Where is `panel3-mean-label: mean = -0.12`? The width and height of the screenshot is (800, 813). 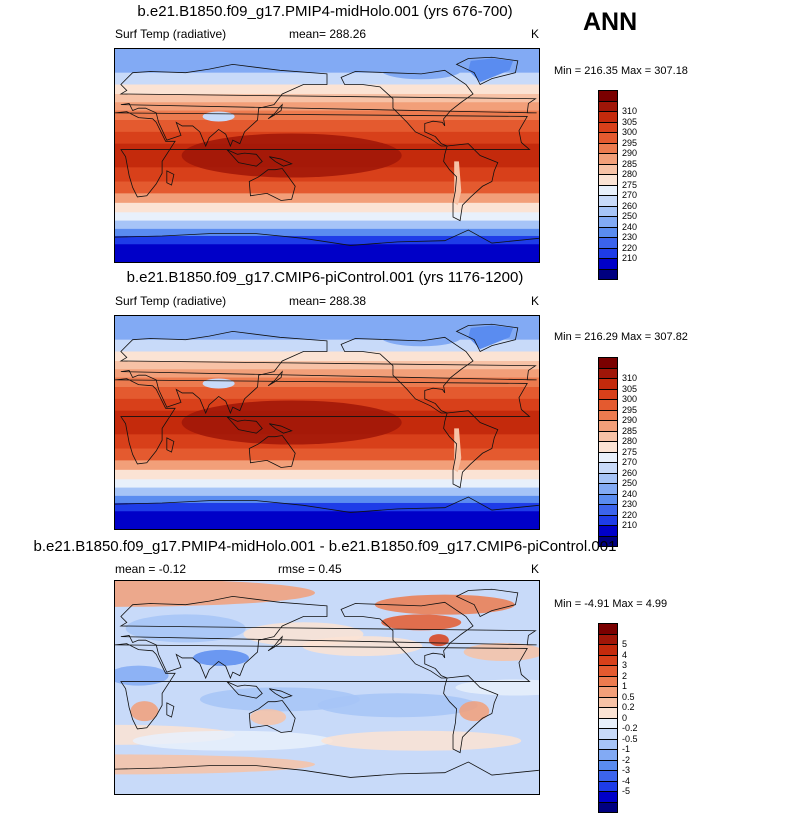 panel3-mean-label: mean = -0.12 is located at coordinates (150, 569).